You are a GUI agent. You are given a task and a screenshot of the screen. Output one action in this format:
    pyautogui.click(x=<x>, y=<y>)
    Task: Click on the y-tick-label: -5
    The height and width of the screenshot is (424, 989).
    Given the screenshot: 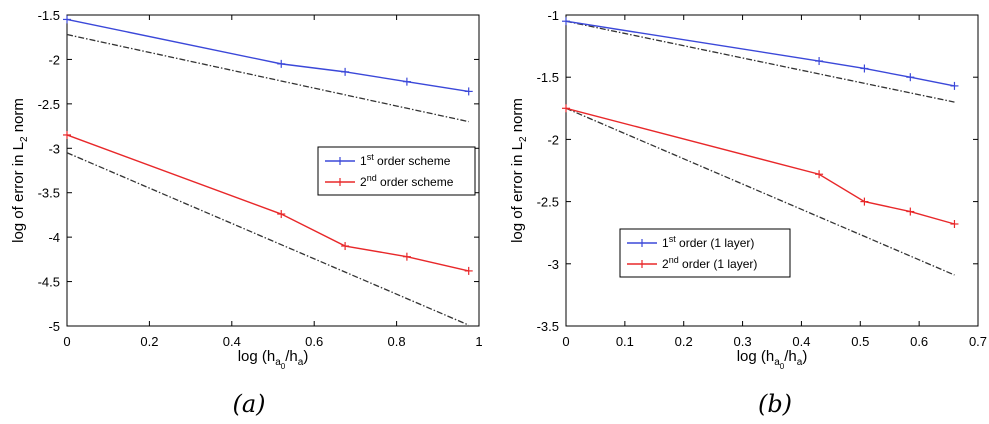 What is the action you would take?
    pyautogui.click(x=54, y=326)
    